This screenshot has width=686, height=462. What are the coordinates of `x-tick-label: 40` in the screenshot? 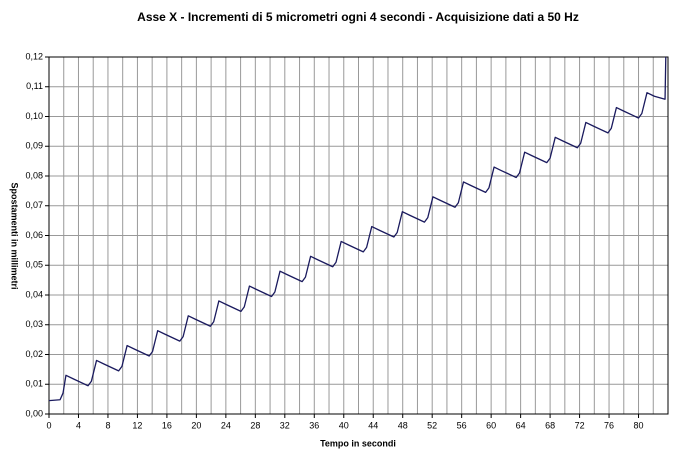 It's located at (344, 425).